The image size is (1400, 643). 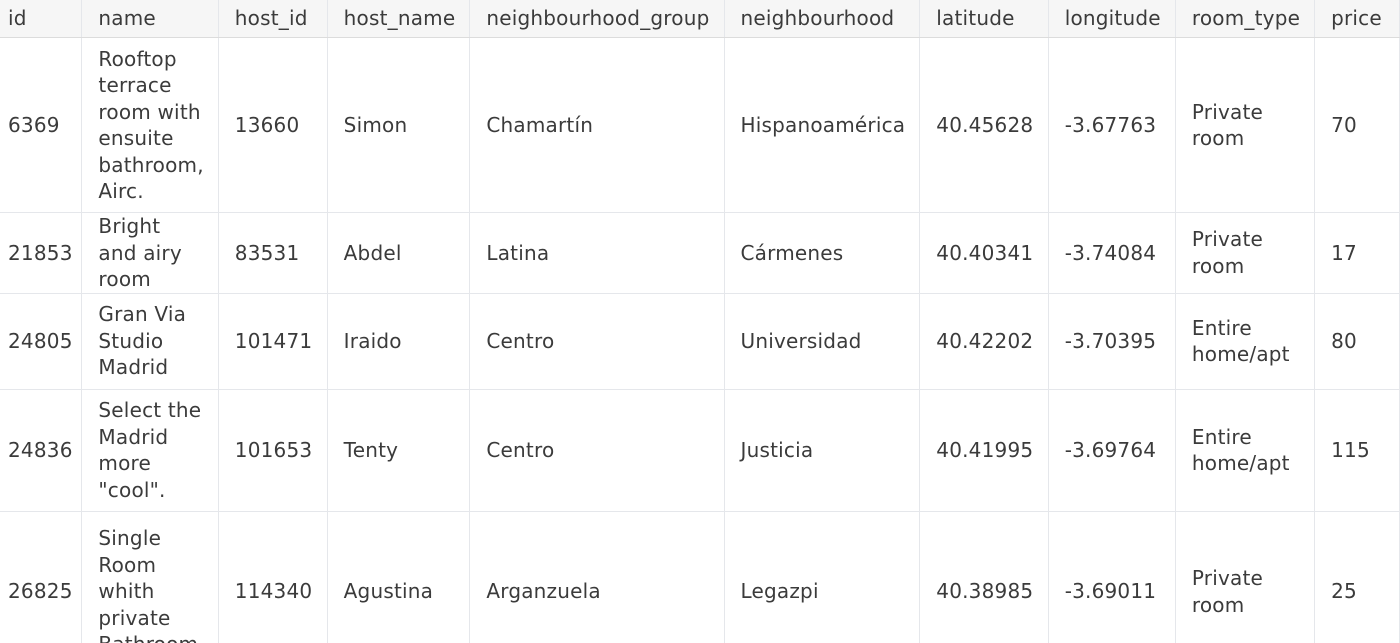 What do you see at coordinates (1112, 450) in the screenshot?
I see `cell-longitude: -3.69764` at bounding box center [1112, 450].